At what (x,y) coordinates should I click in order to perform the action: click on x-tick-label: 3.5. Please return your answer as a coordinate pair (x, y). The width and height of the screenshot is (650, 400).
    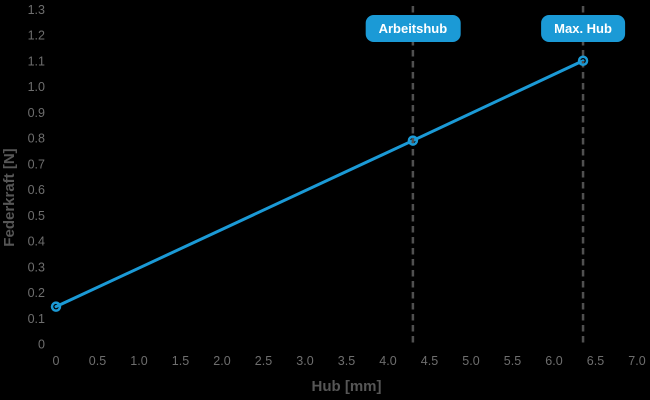
    Looking at the image, I should click on (346, 361).